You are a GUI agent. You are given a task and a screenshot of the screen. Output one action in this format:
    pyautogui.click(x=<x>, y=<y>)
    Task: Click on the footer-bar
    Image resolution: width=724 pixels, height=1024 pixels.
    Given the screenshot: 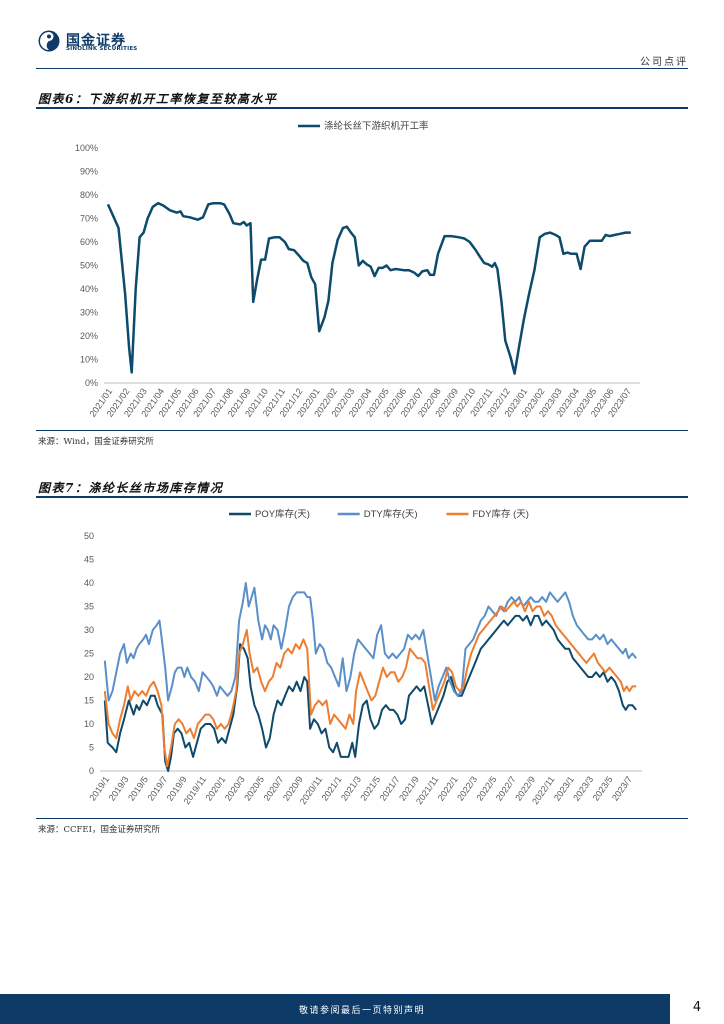 What is the action you would take?
    pyautogui.click(x=362, y=1009)
    